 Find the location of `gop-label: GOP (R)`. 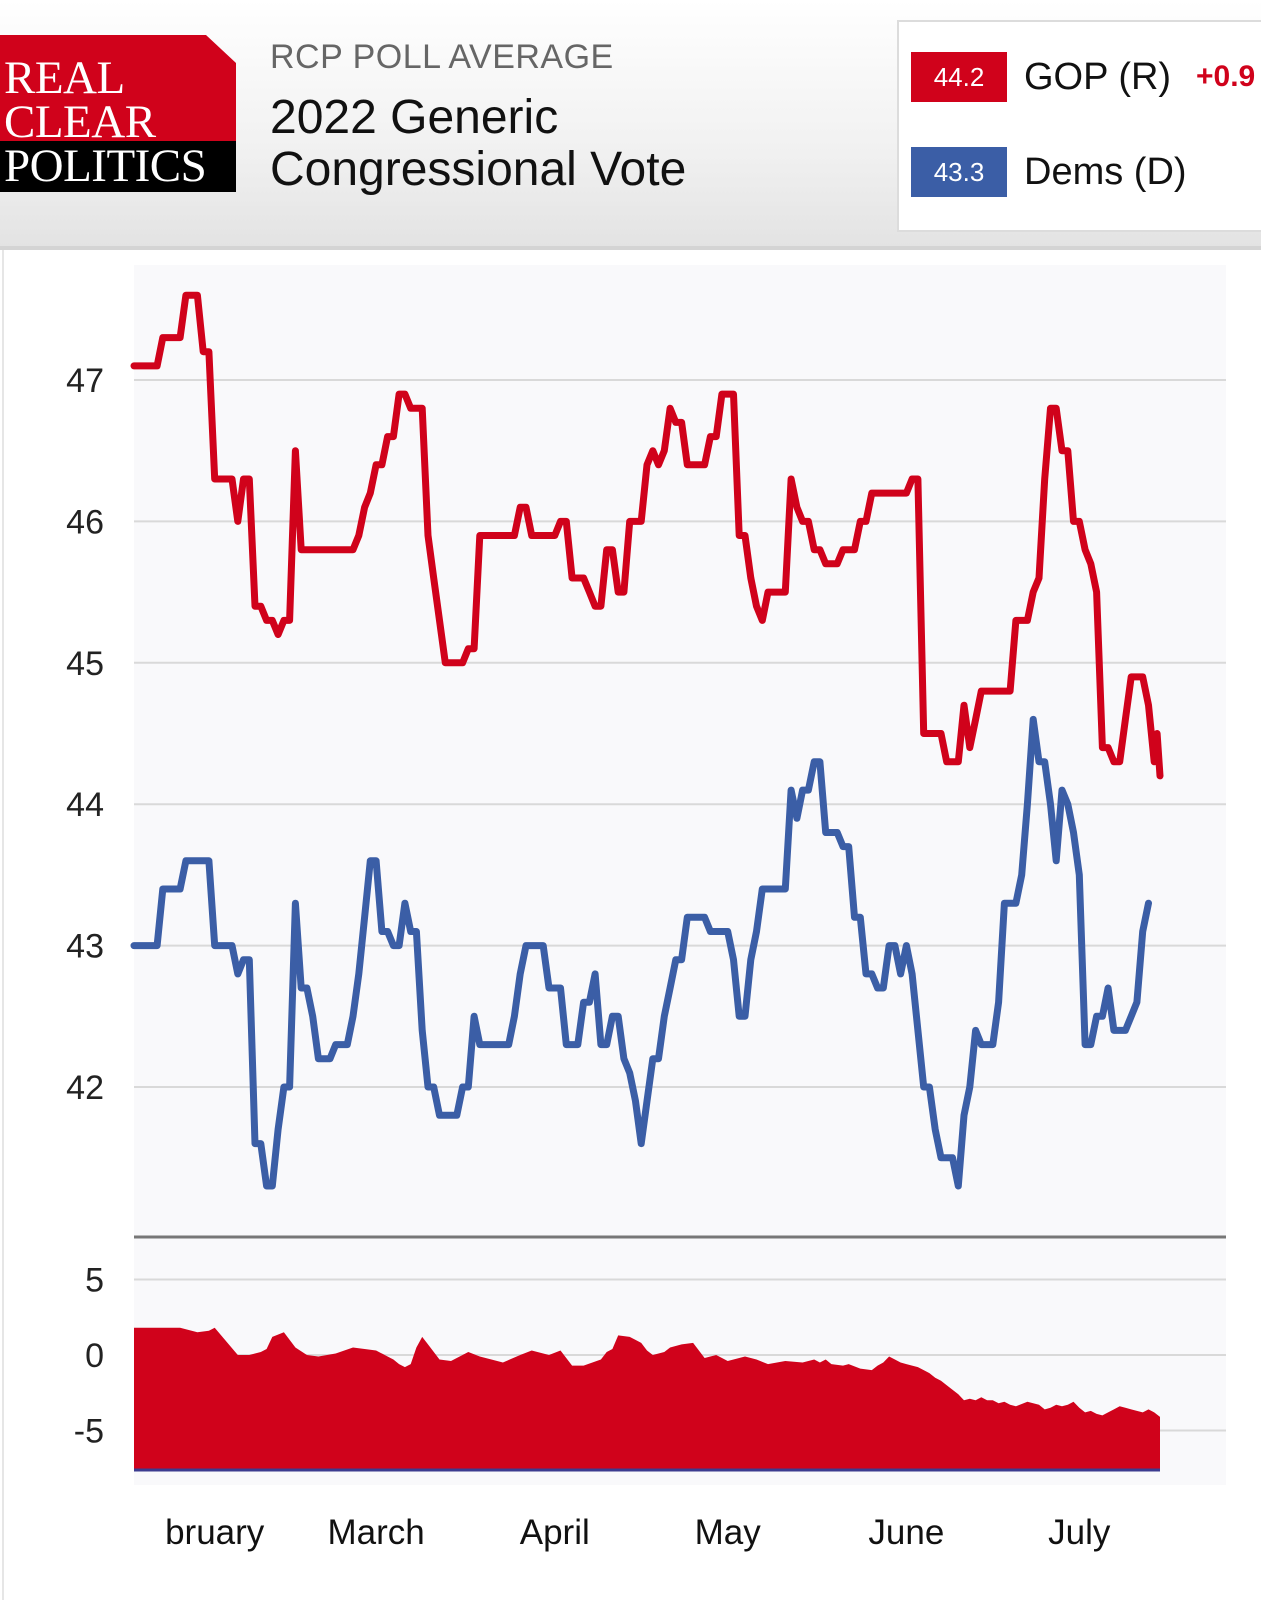

gop-label: GOP (R) is located at coordinates (1098, 77).